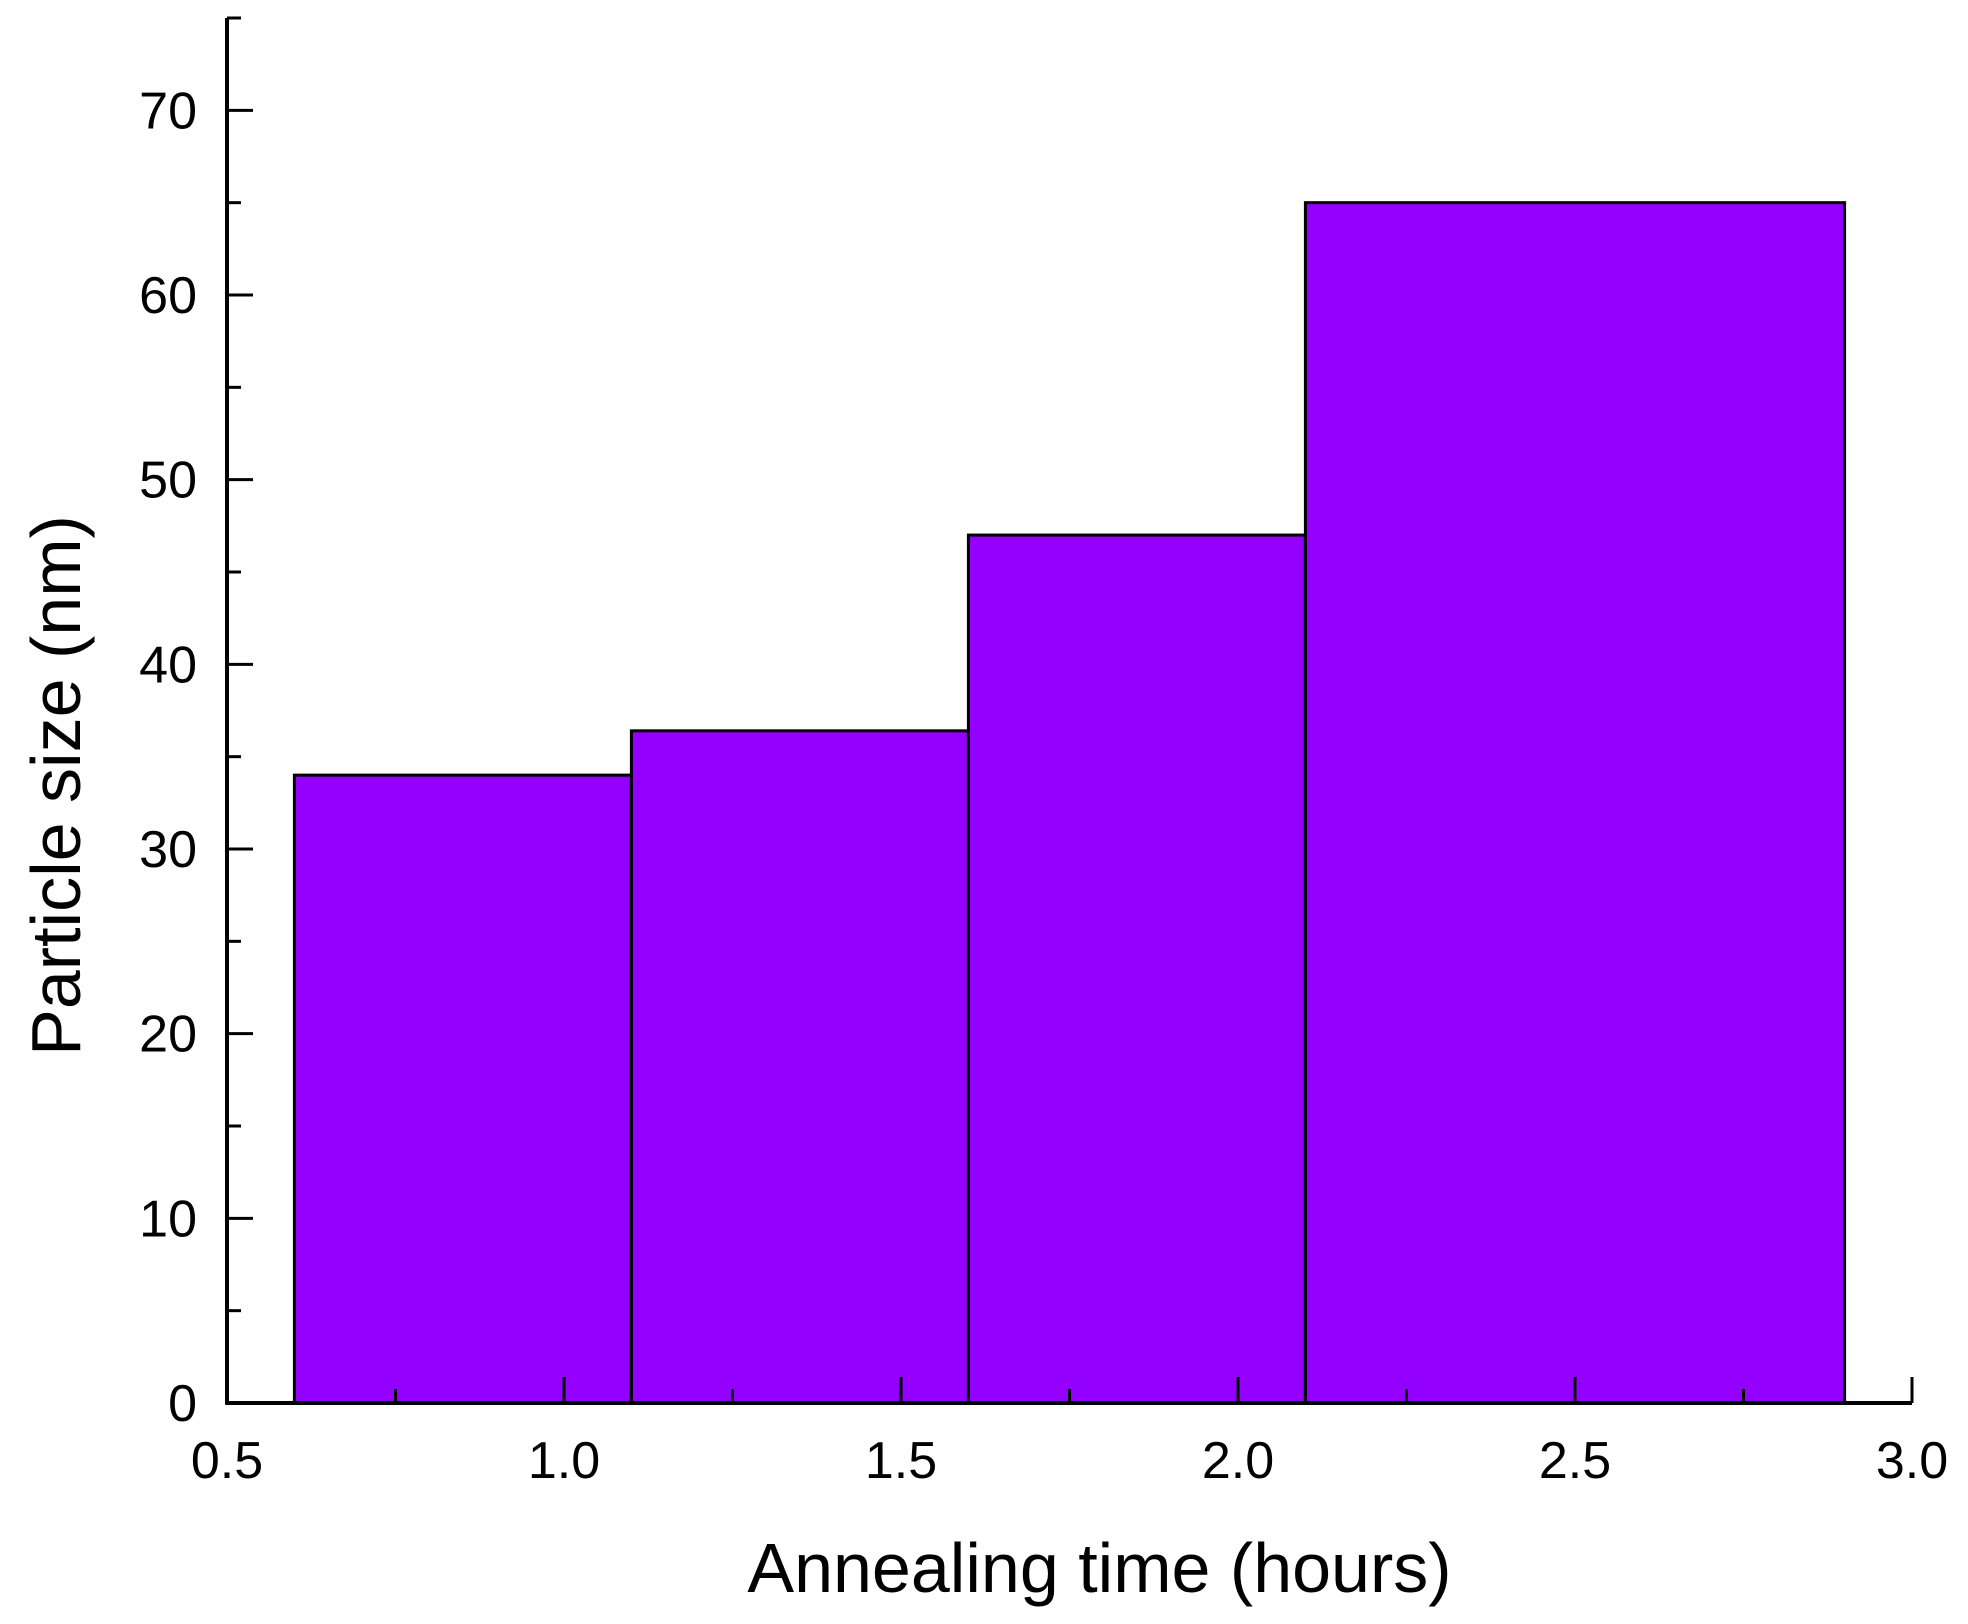 The image size is (1968, 1624). I want to click on y-tick-label: 20, so click(168, 1035).